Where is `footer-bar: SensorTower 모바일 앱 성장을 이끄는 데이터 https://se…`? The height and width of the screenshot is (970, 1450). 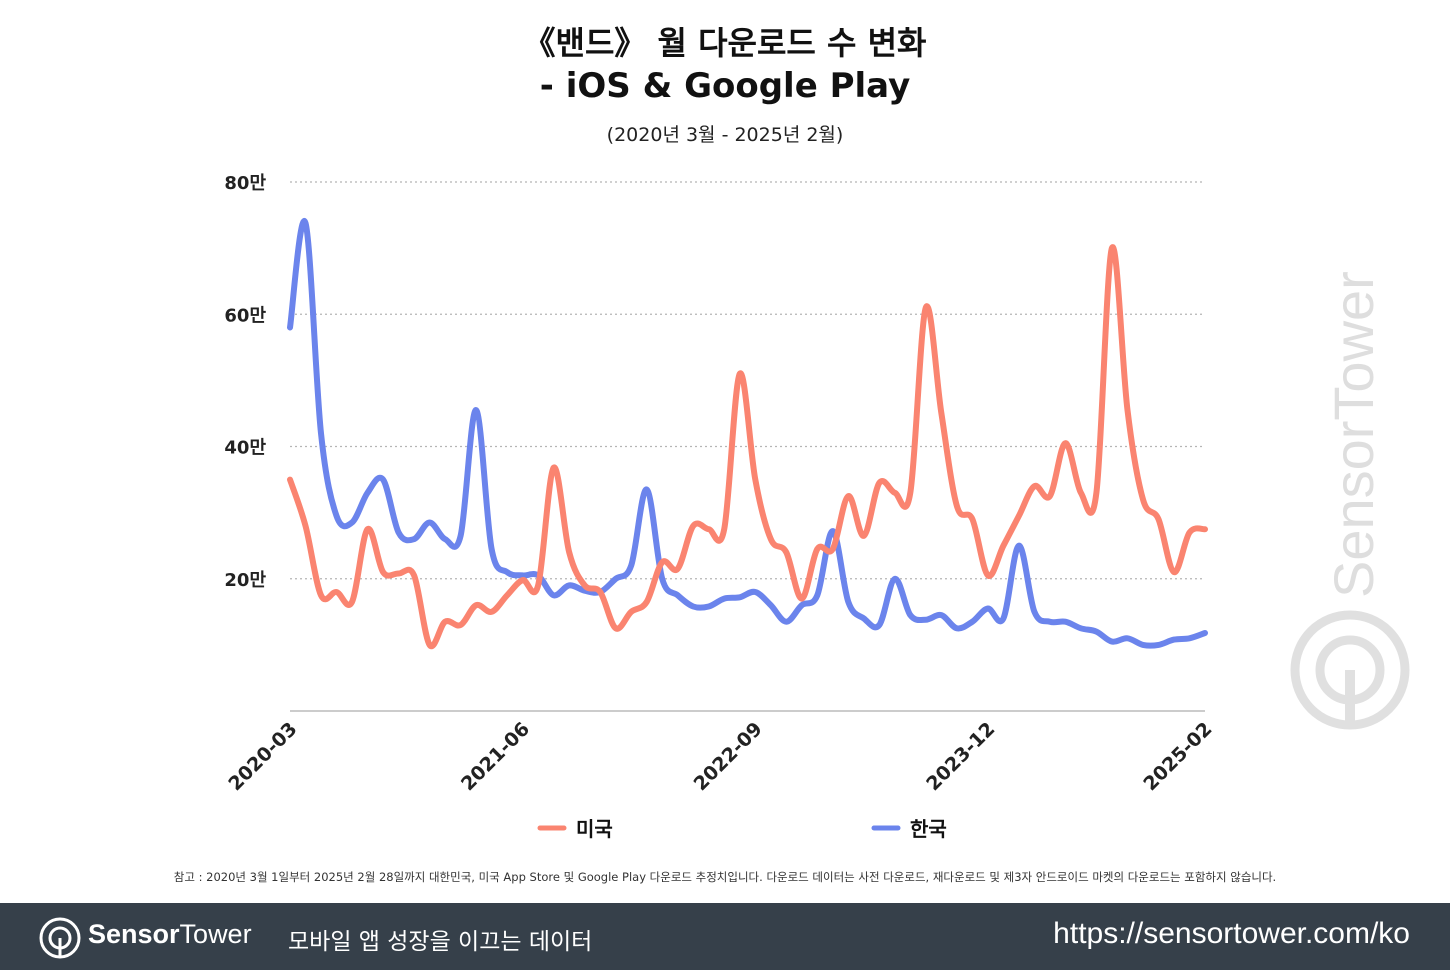
footer-bar: SensorTower 모바일 앱 성장을 이끄는 데이터 https://se… is located at coordinates (725, 936).